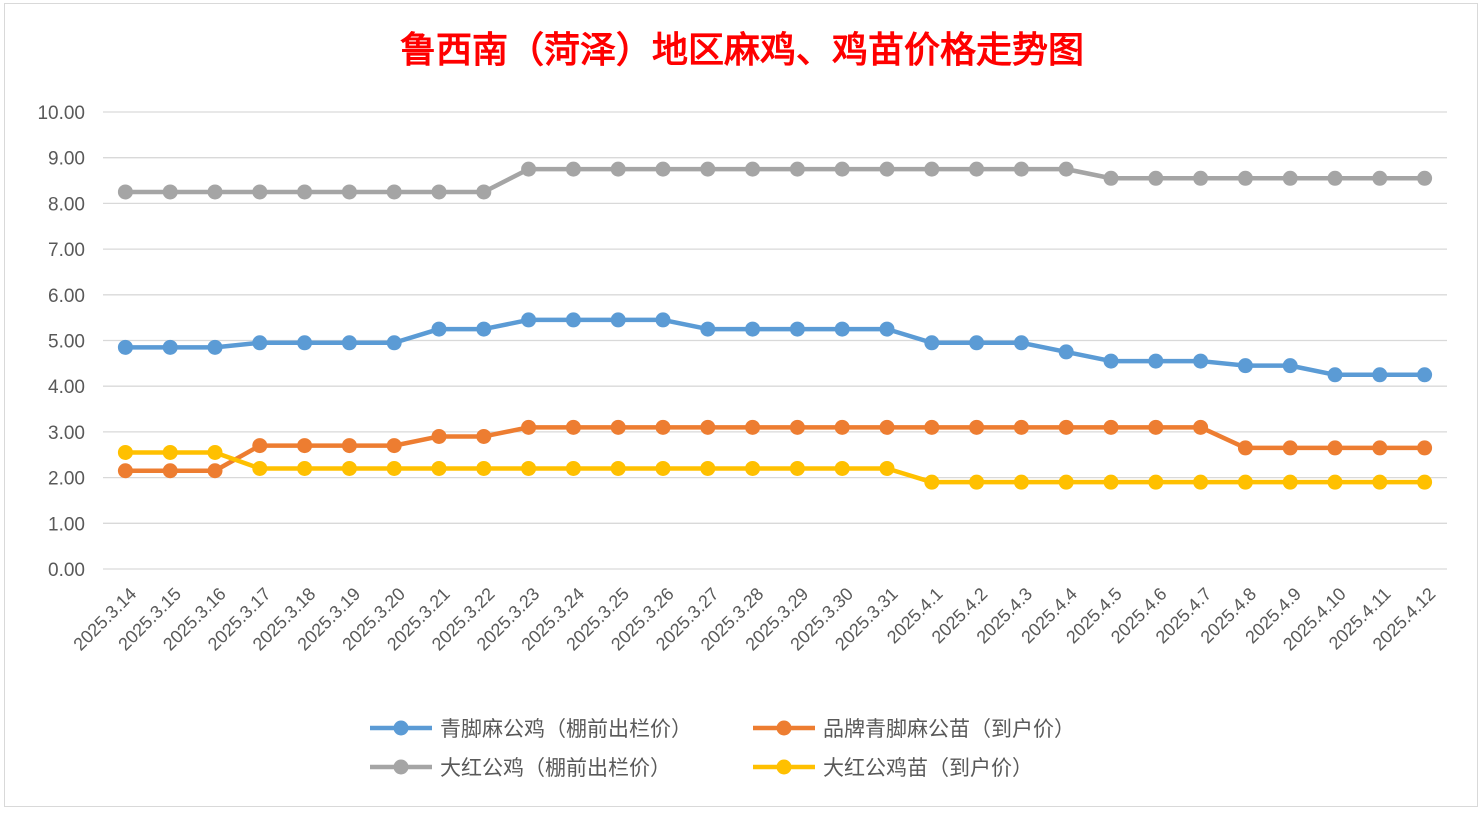 The image size is (1483, 813). I want to click on y-tick-label: 9.00, so click(66, 159).